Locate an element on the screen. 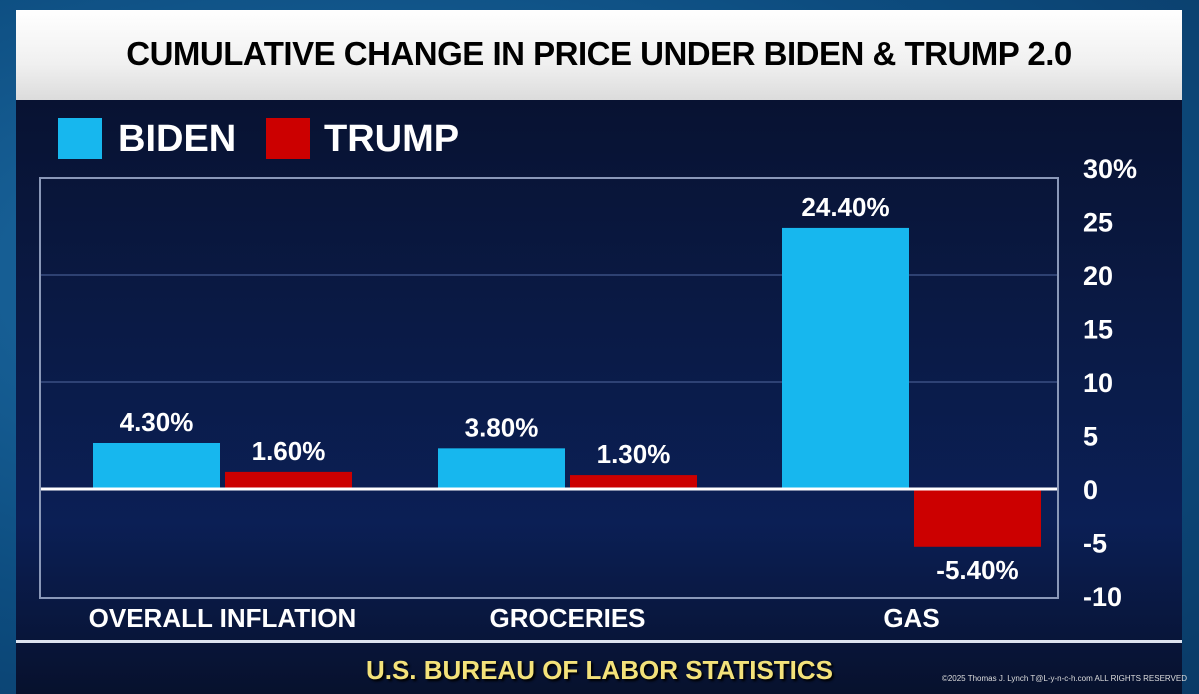 The image size is (1199, 694). y-tick-label: 30% is located at coordinates (1110, 169).